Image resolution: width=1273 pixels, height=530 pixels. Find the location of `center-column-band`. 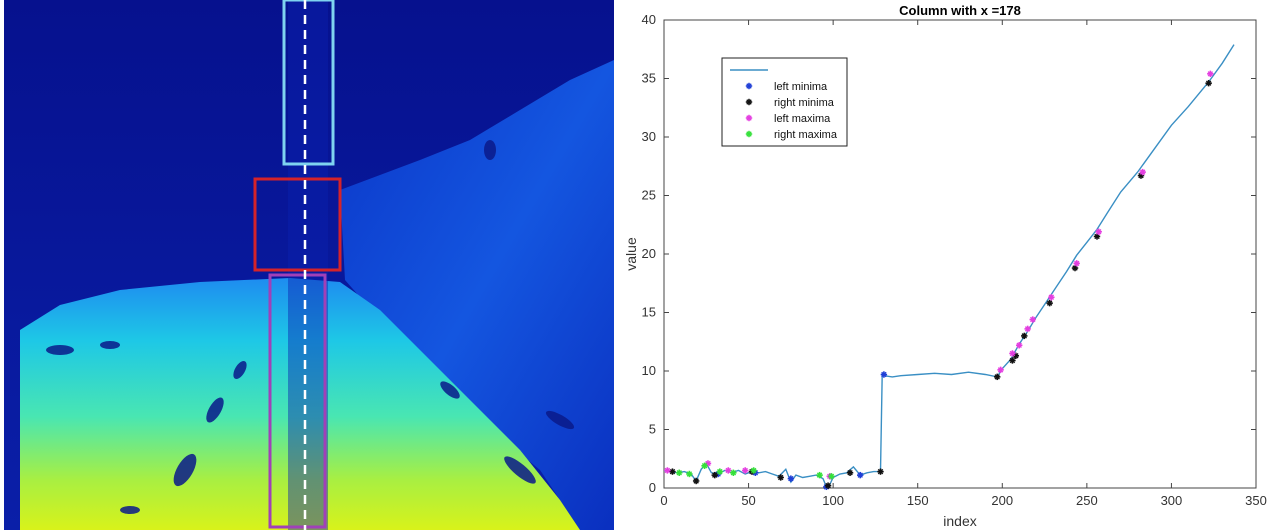

center-column-band is located at coordinates (308, 265).